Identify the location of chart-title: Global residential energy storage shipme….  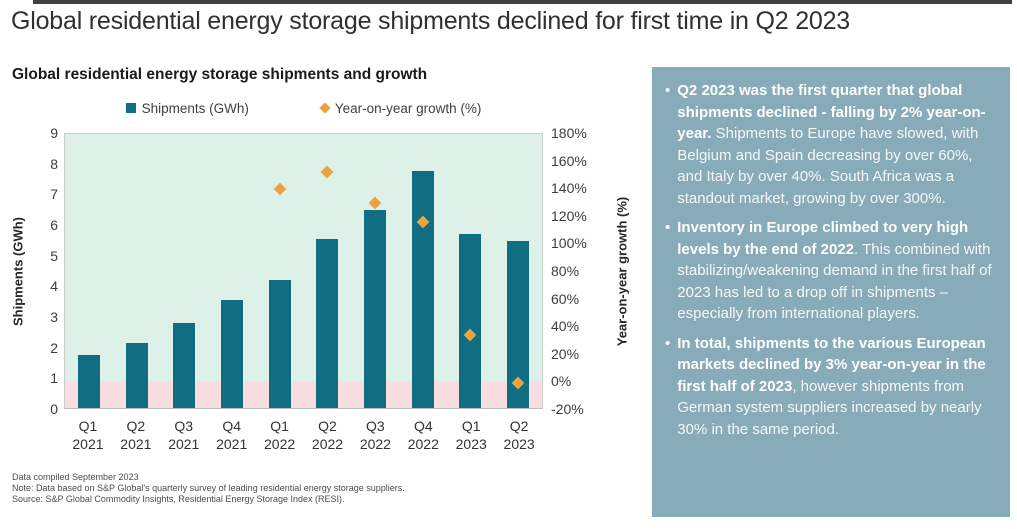
(220, 74).